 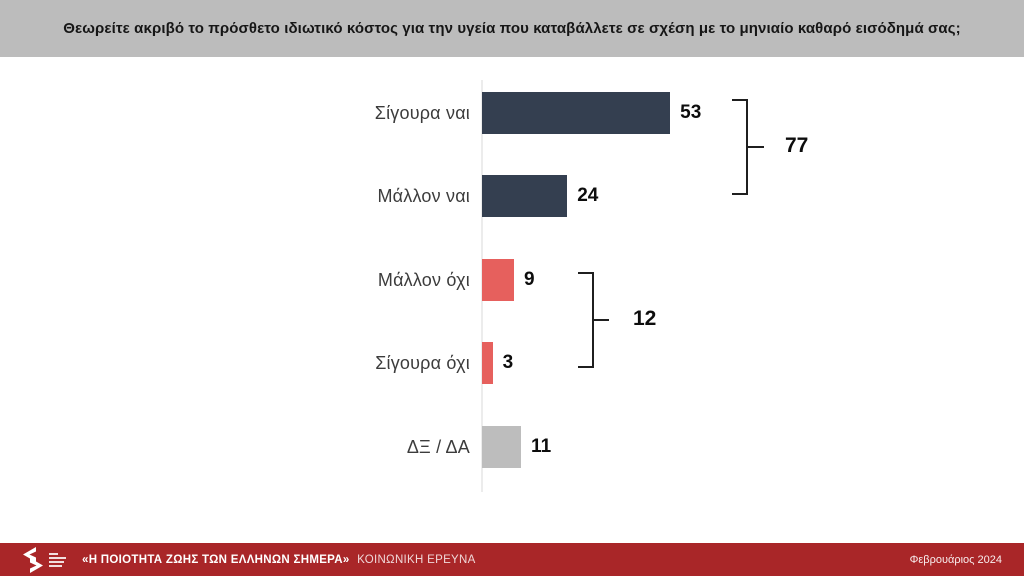 I want to click on chart-row: Σίγουρα όχι 3, so click(x=512, y=363).